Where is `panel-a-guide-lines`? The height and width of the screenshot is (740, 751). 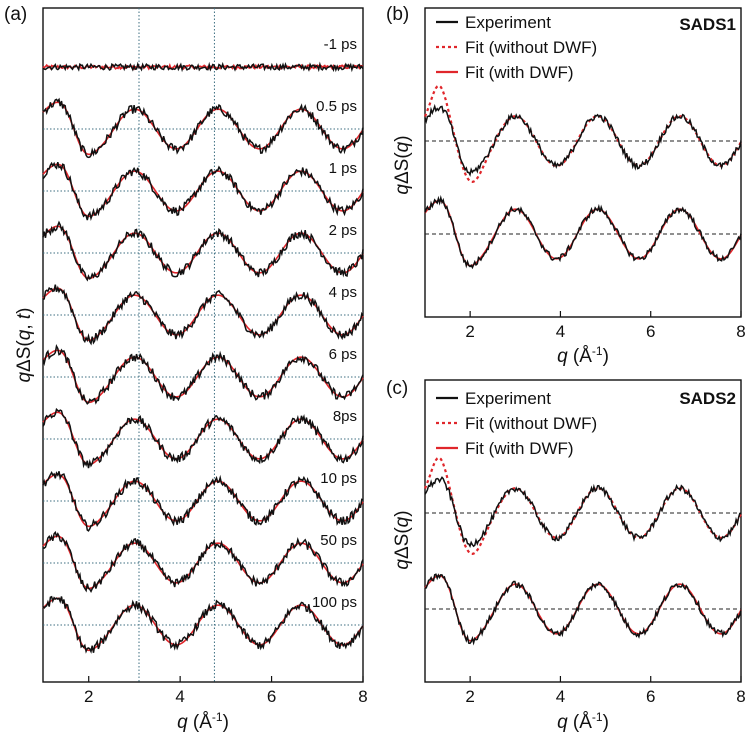 panel-a-guide-lines is located at coordinates (176, 345).